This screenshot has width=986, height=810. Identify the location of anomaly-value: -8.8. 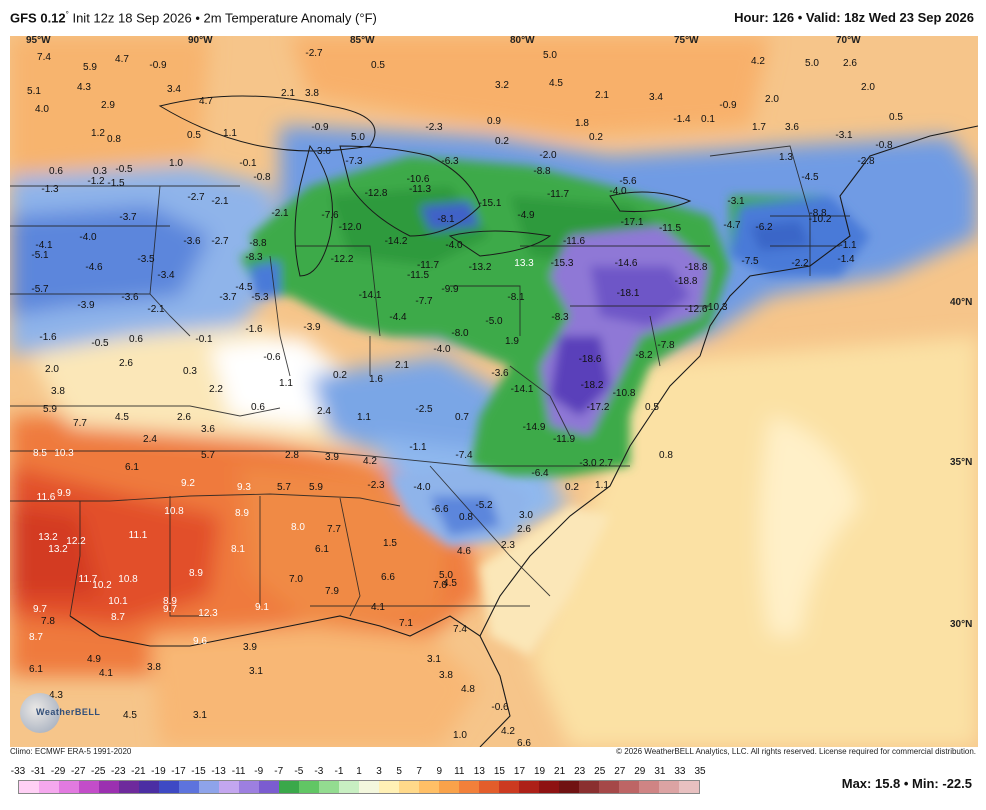
(258, 243).